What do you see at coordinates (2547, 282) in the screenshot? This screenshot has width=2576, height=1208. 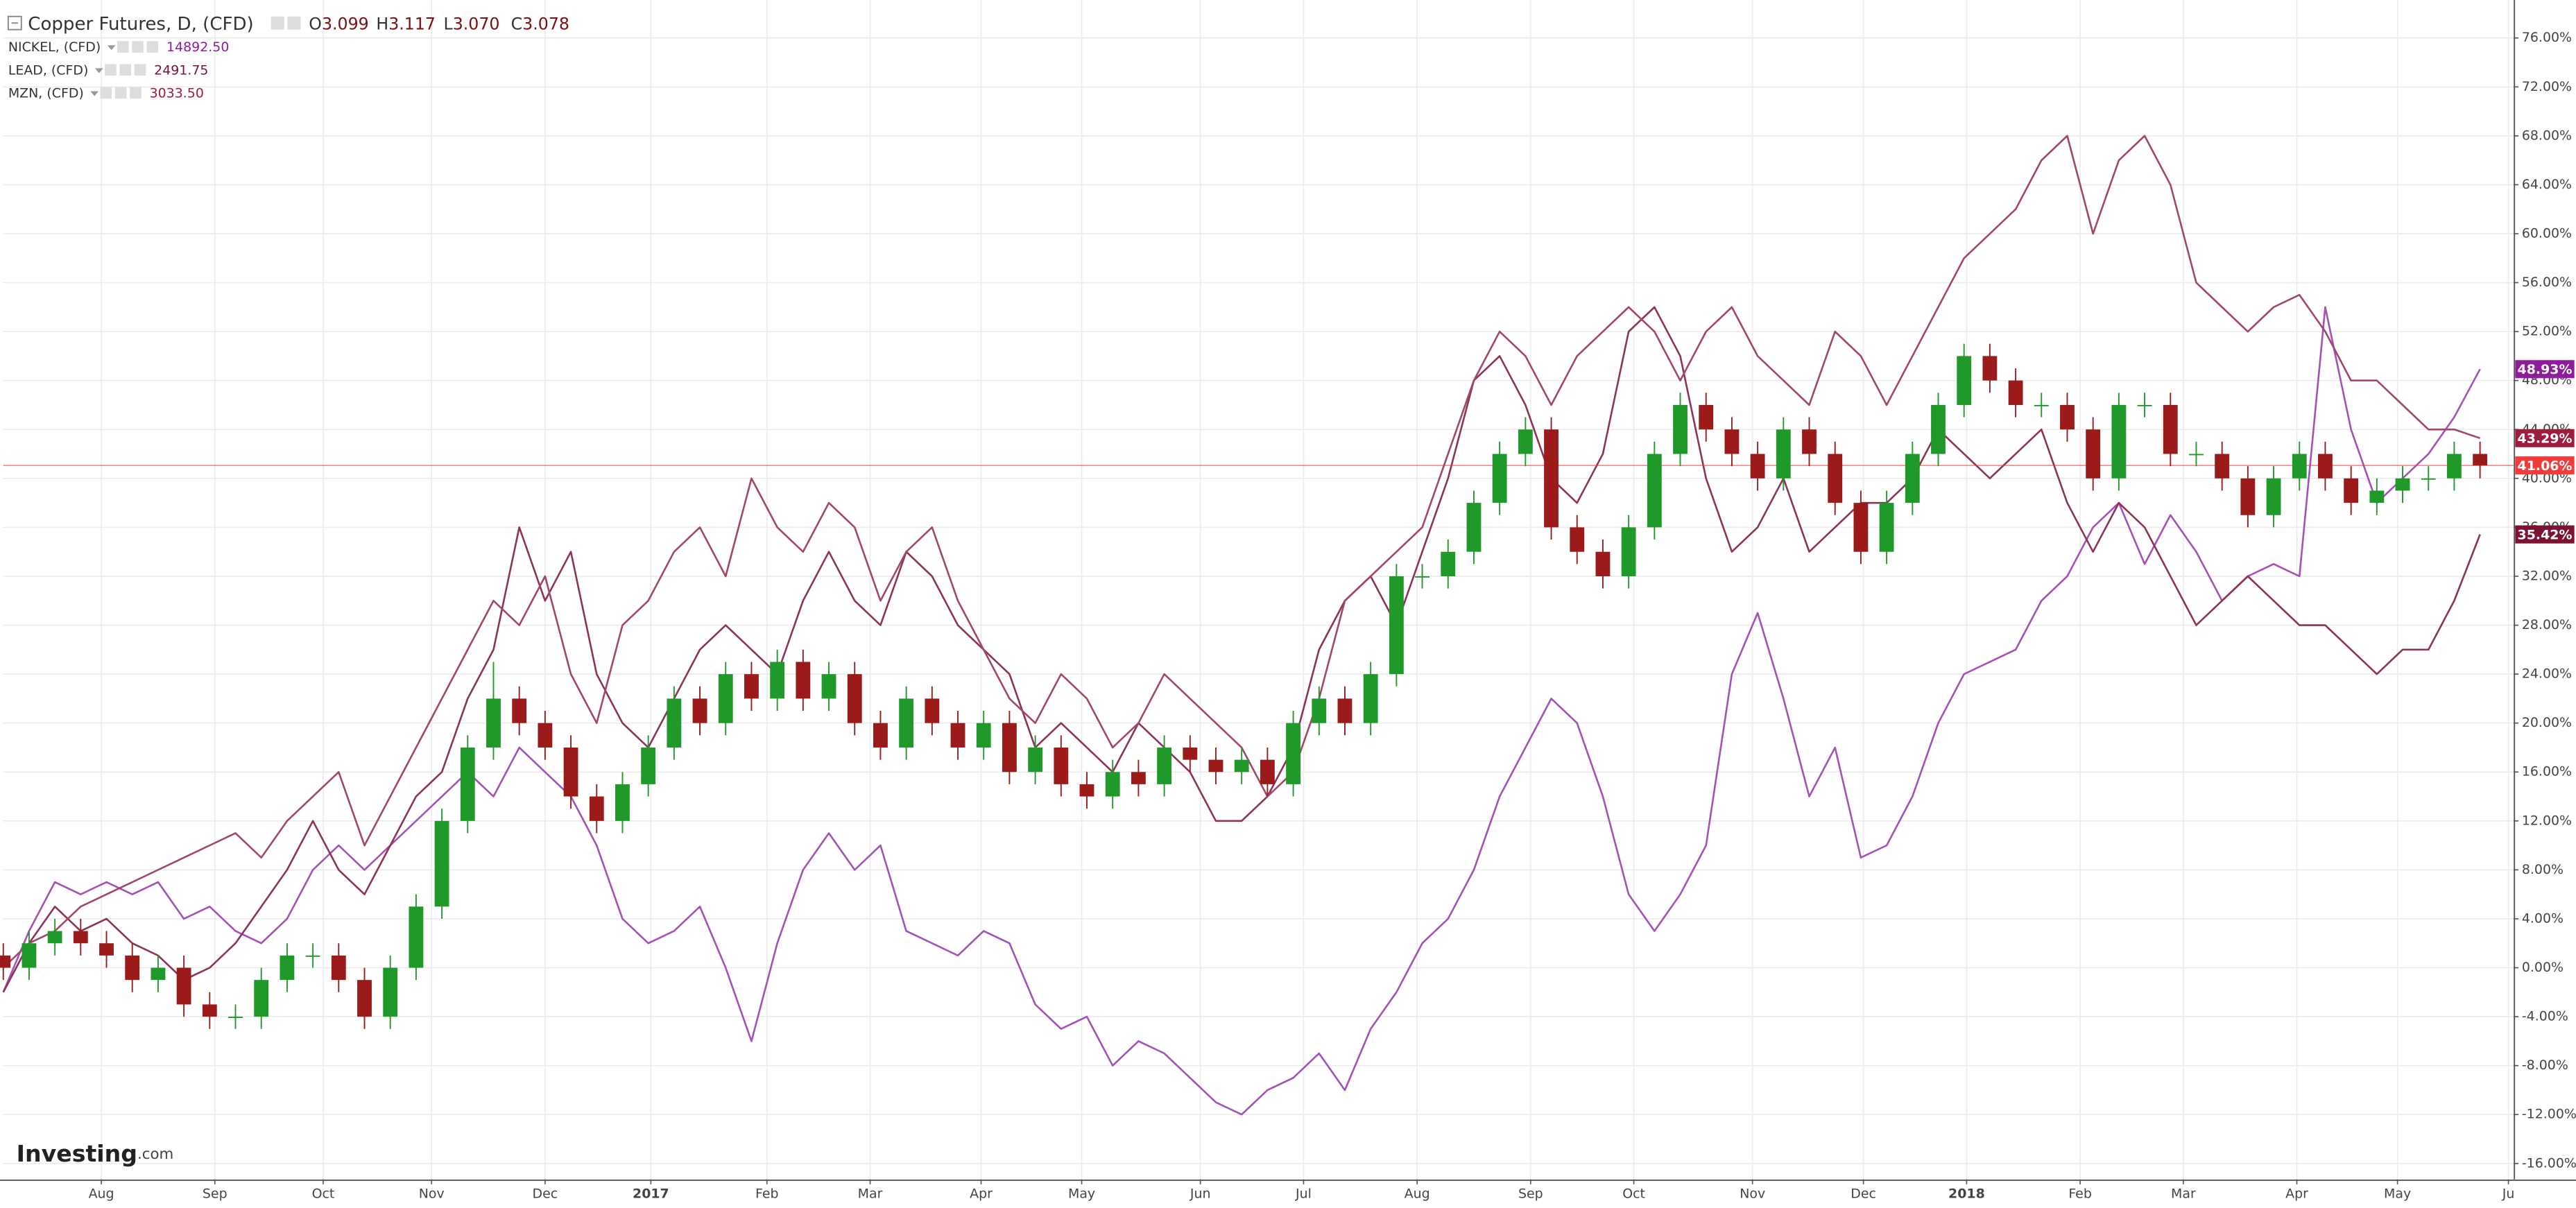 I see `y-tick-label: 56.00%` at bounding box center [2547, 282].